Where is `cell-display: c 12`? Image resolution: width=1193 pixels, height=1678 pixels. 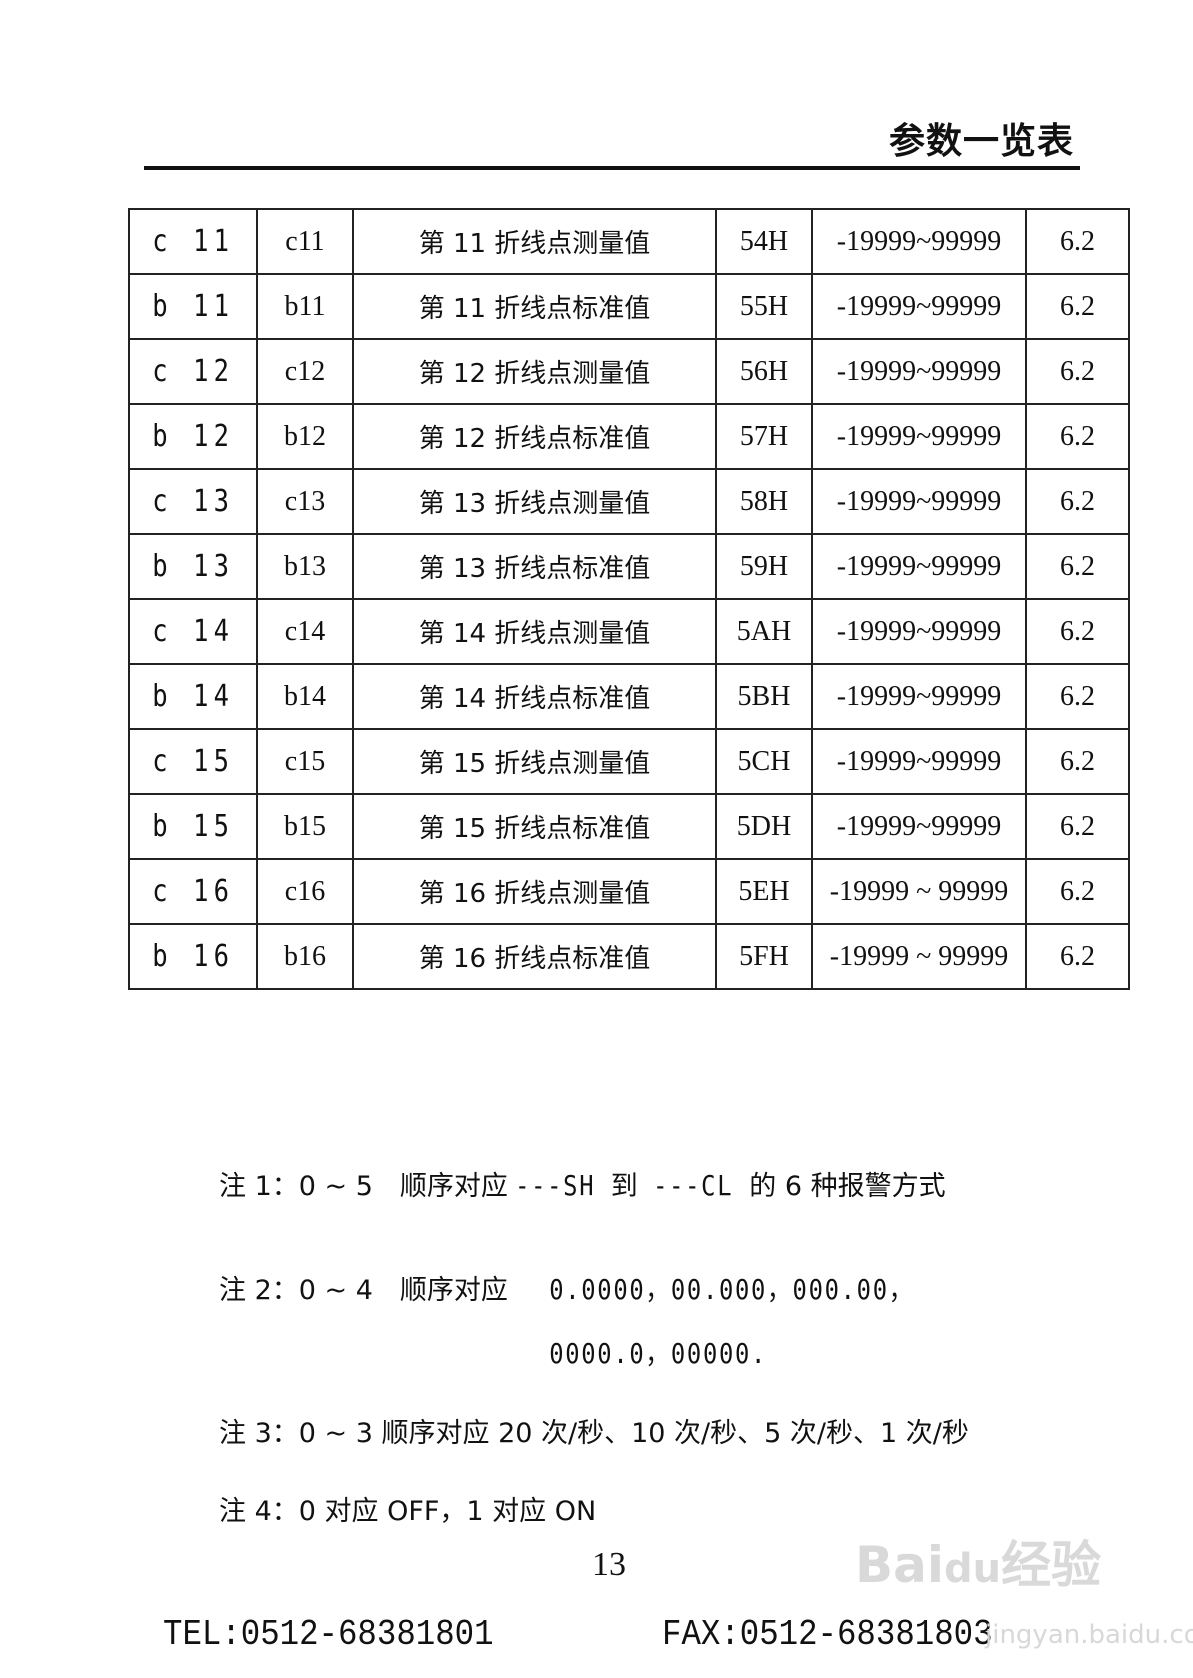 cell-display: c 12 is located at coordinates (193, 371).